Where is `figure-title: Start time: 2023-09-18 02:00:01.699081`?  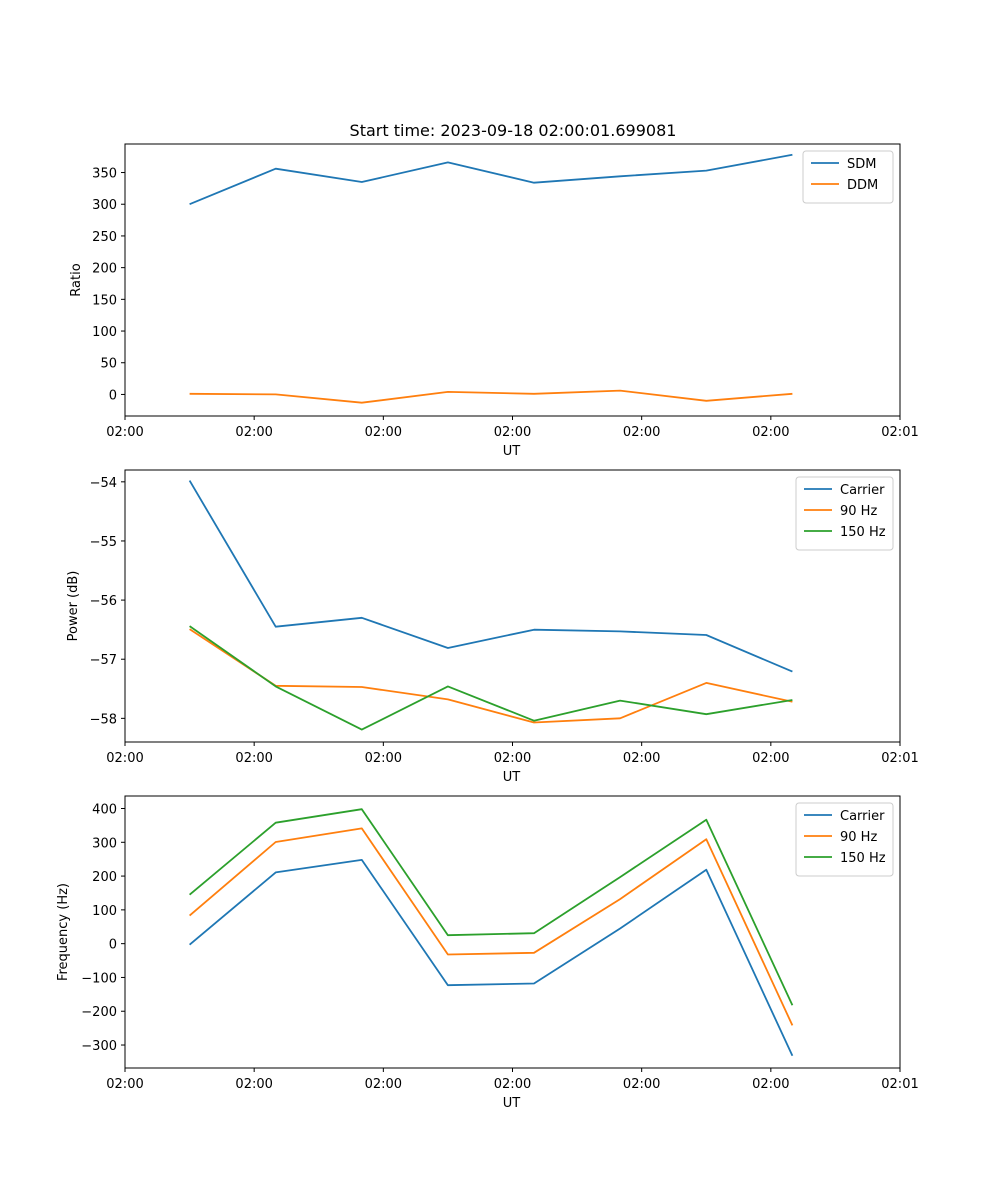
figure-title: Start time: 2023-09-18 02:00:01.699081 is located at coordinates (513, 130).